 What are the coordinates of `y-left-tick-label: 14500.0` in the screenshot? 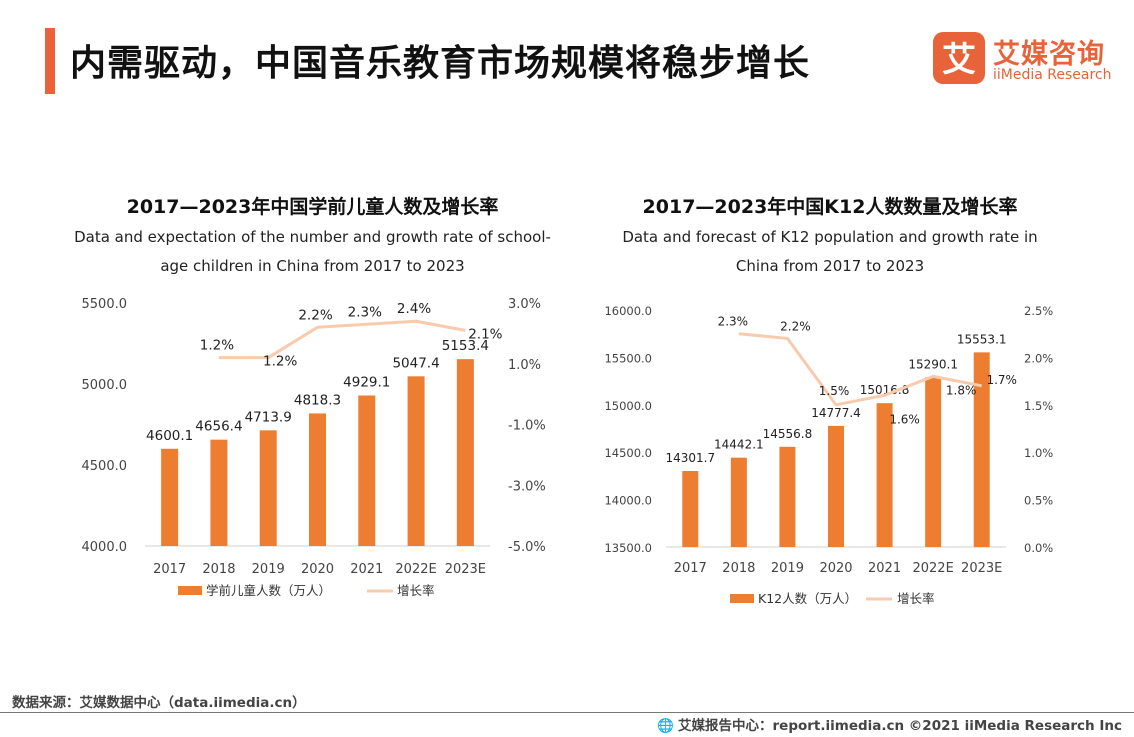 It's located at (628, 453).